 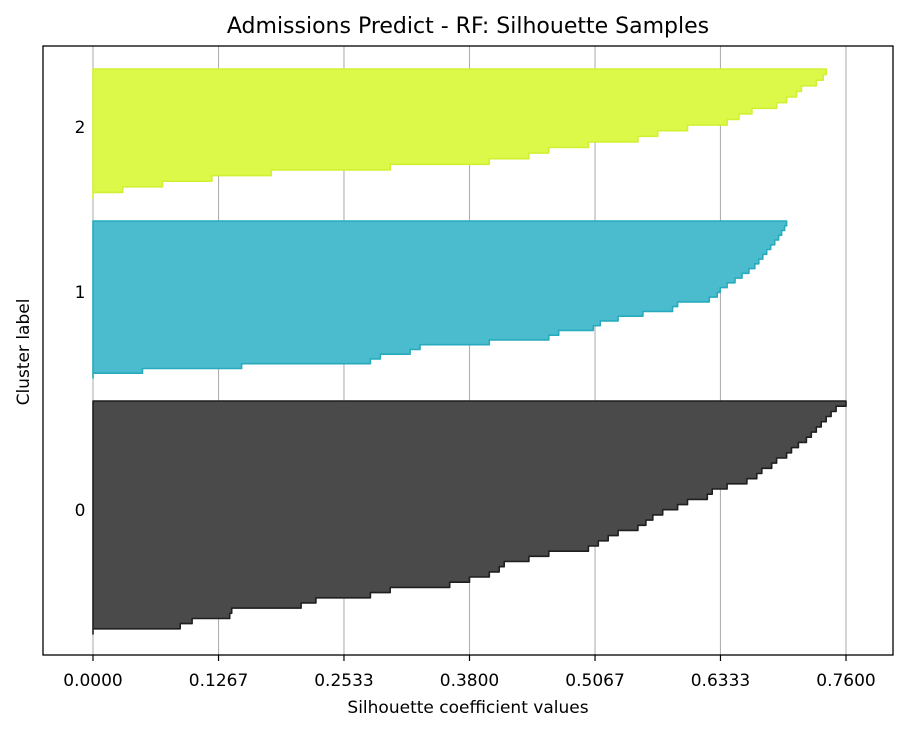 I want to click on x-tick-label-2: 0.2533, so click(x=343, y=681).